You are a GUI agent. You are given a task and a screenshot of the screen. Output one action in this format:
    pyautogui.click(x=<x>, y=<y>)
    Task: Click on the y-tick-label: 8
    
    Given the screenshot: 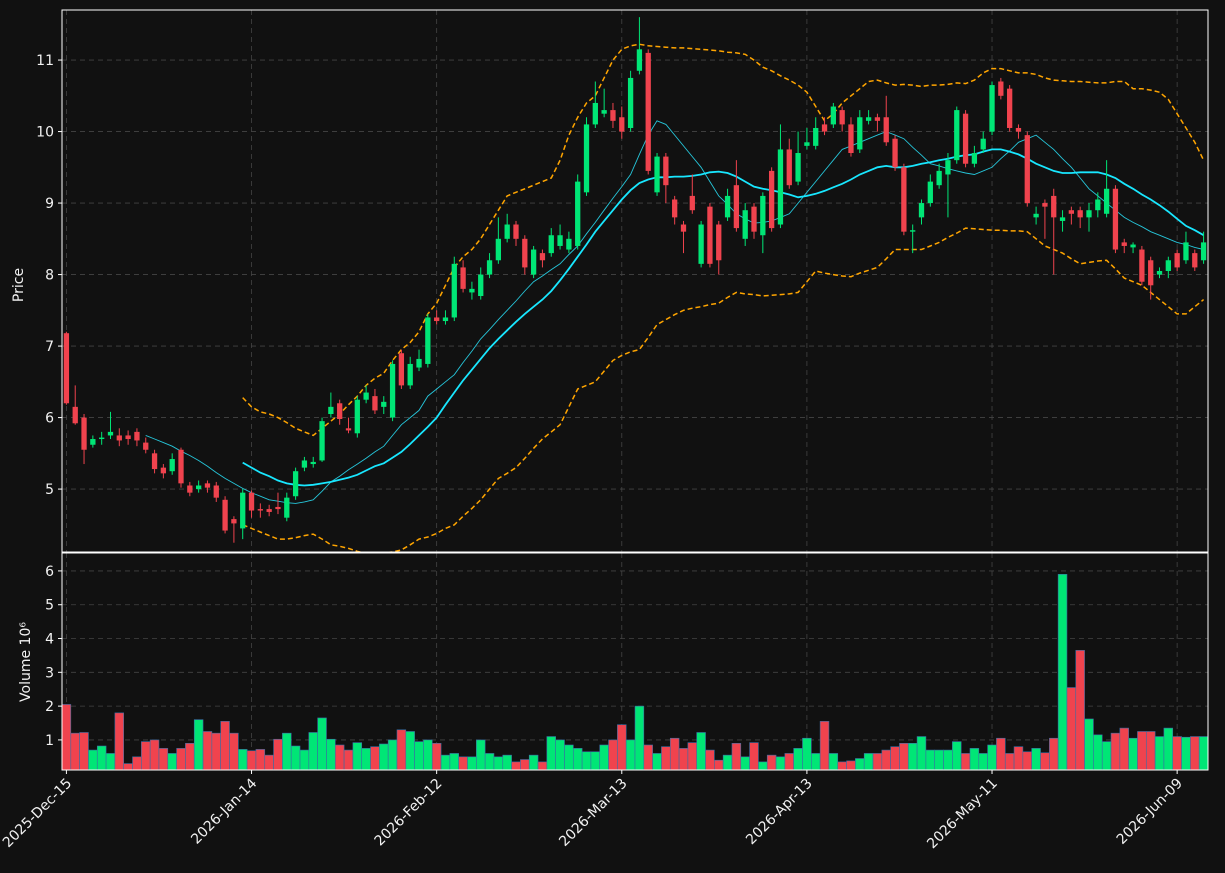 What is the action you would take?
    pyautogui.click(x=49, y=276)
    